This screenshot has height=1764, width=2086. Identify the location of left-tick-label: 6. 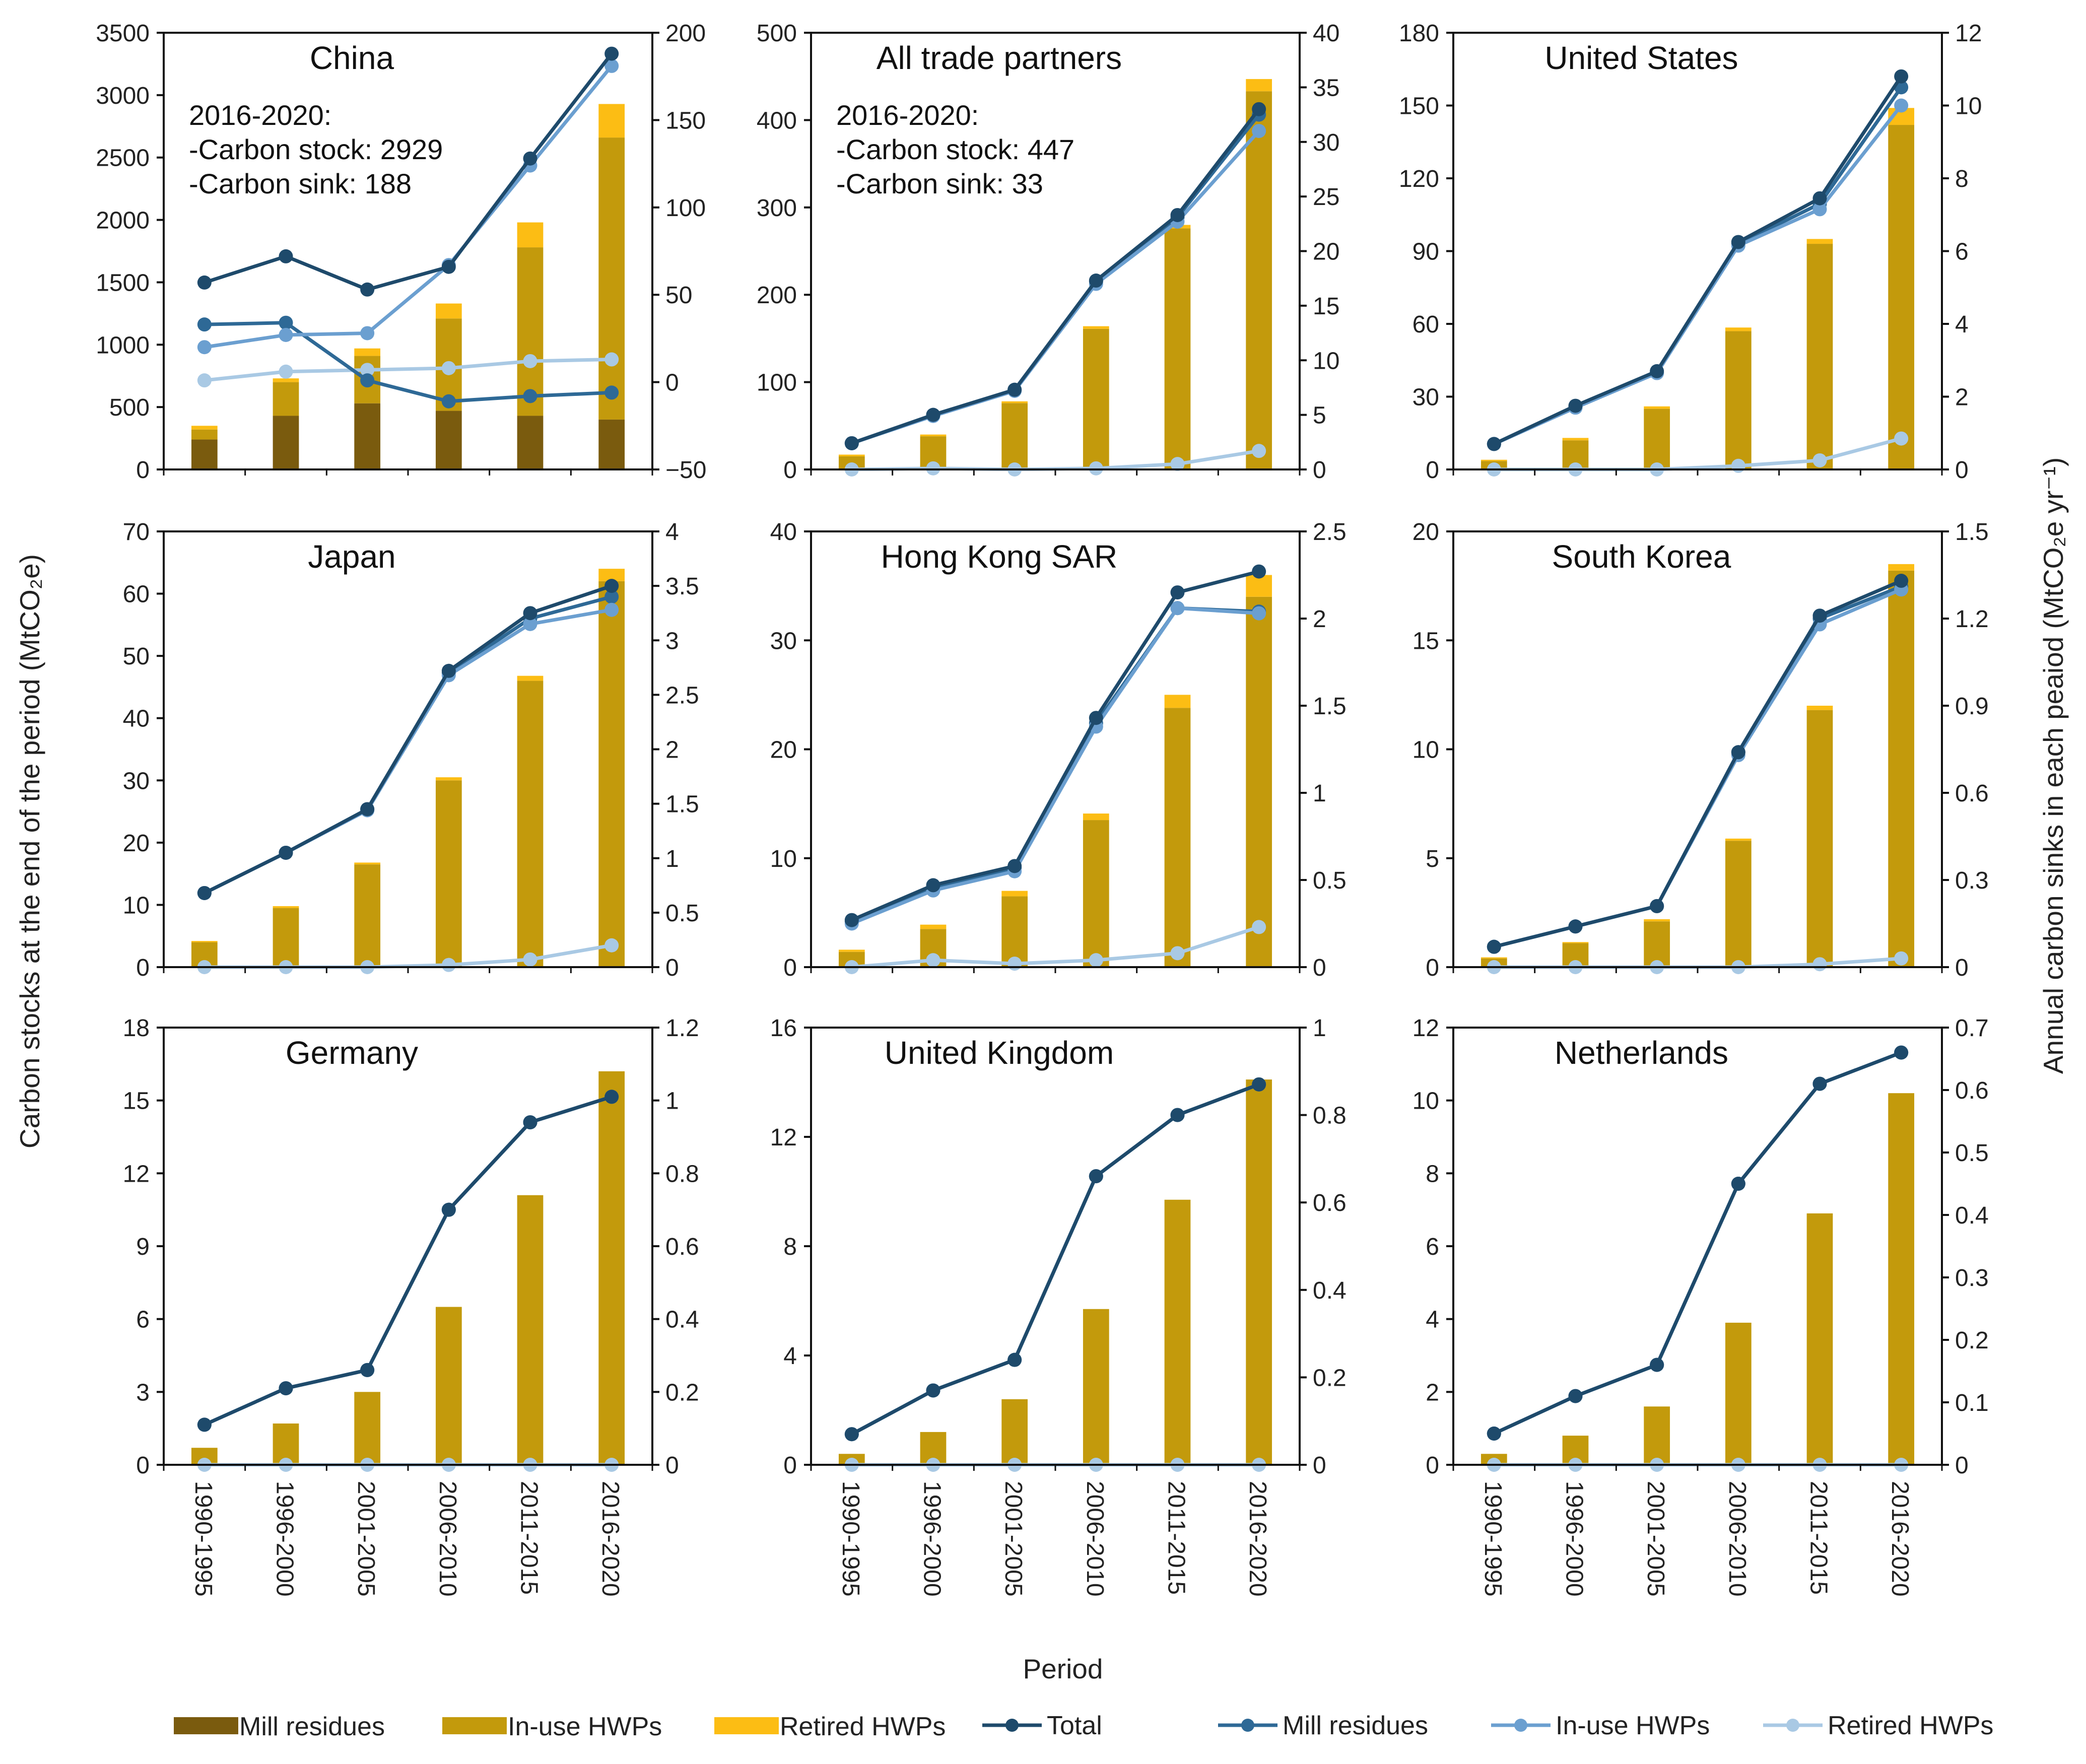
(1432, 1247).